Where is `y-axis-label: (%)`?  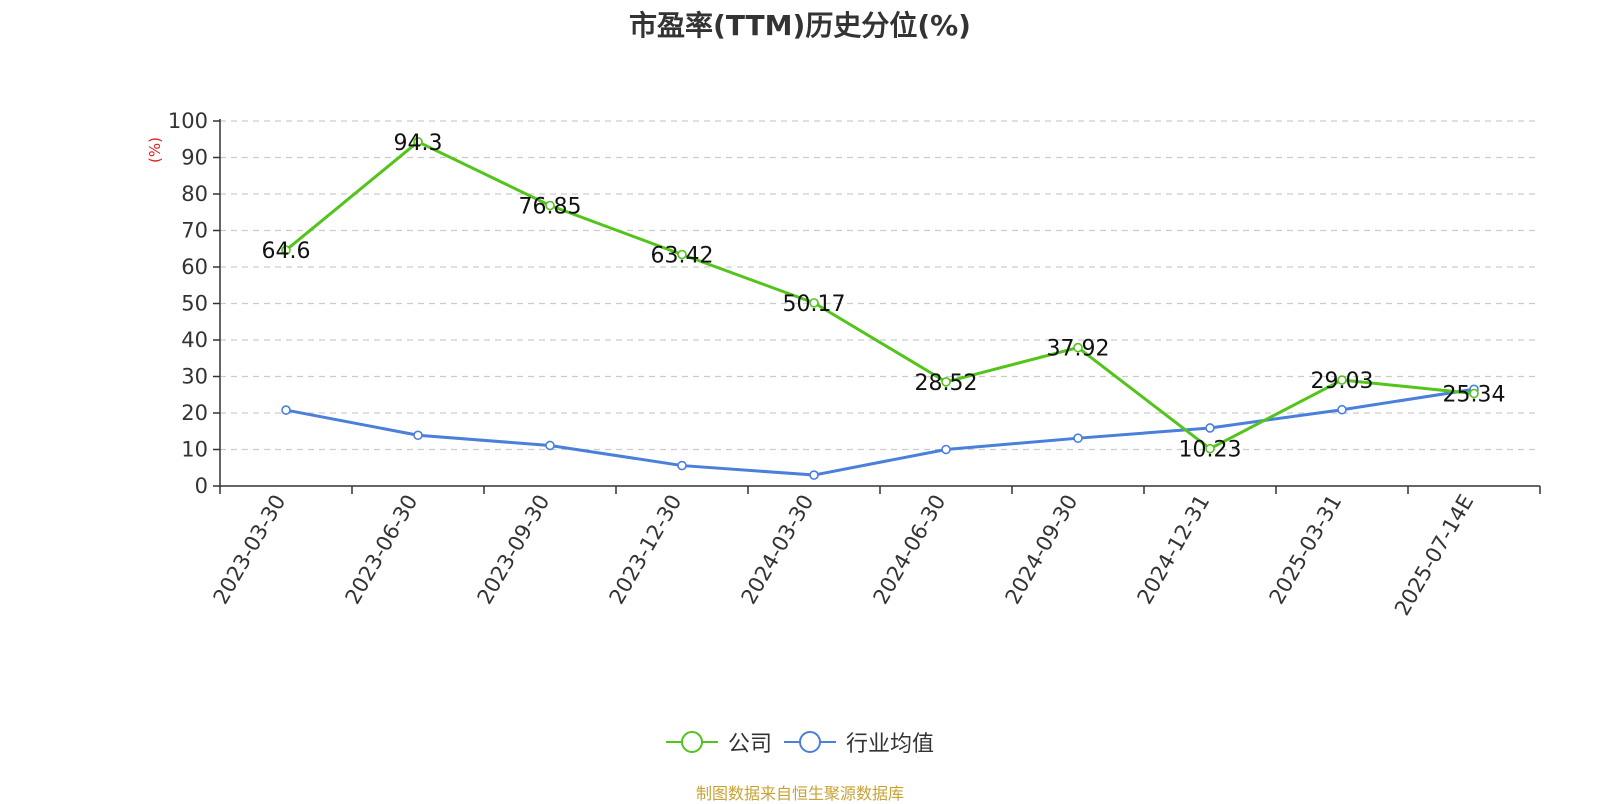 y-axis-label: (%) is located at coordinates (155, 150).